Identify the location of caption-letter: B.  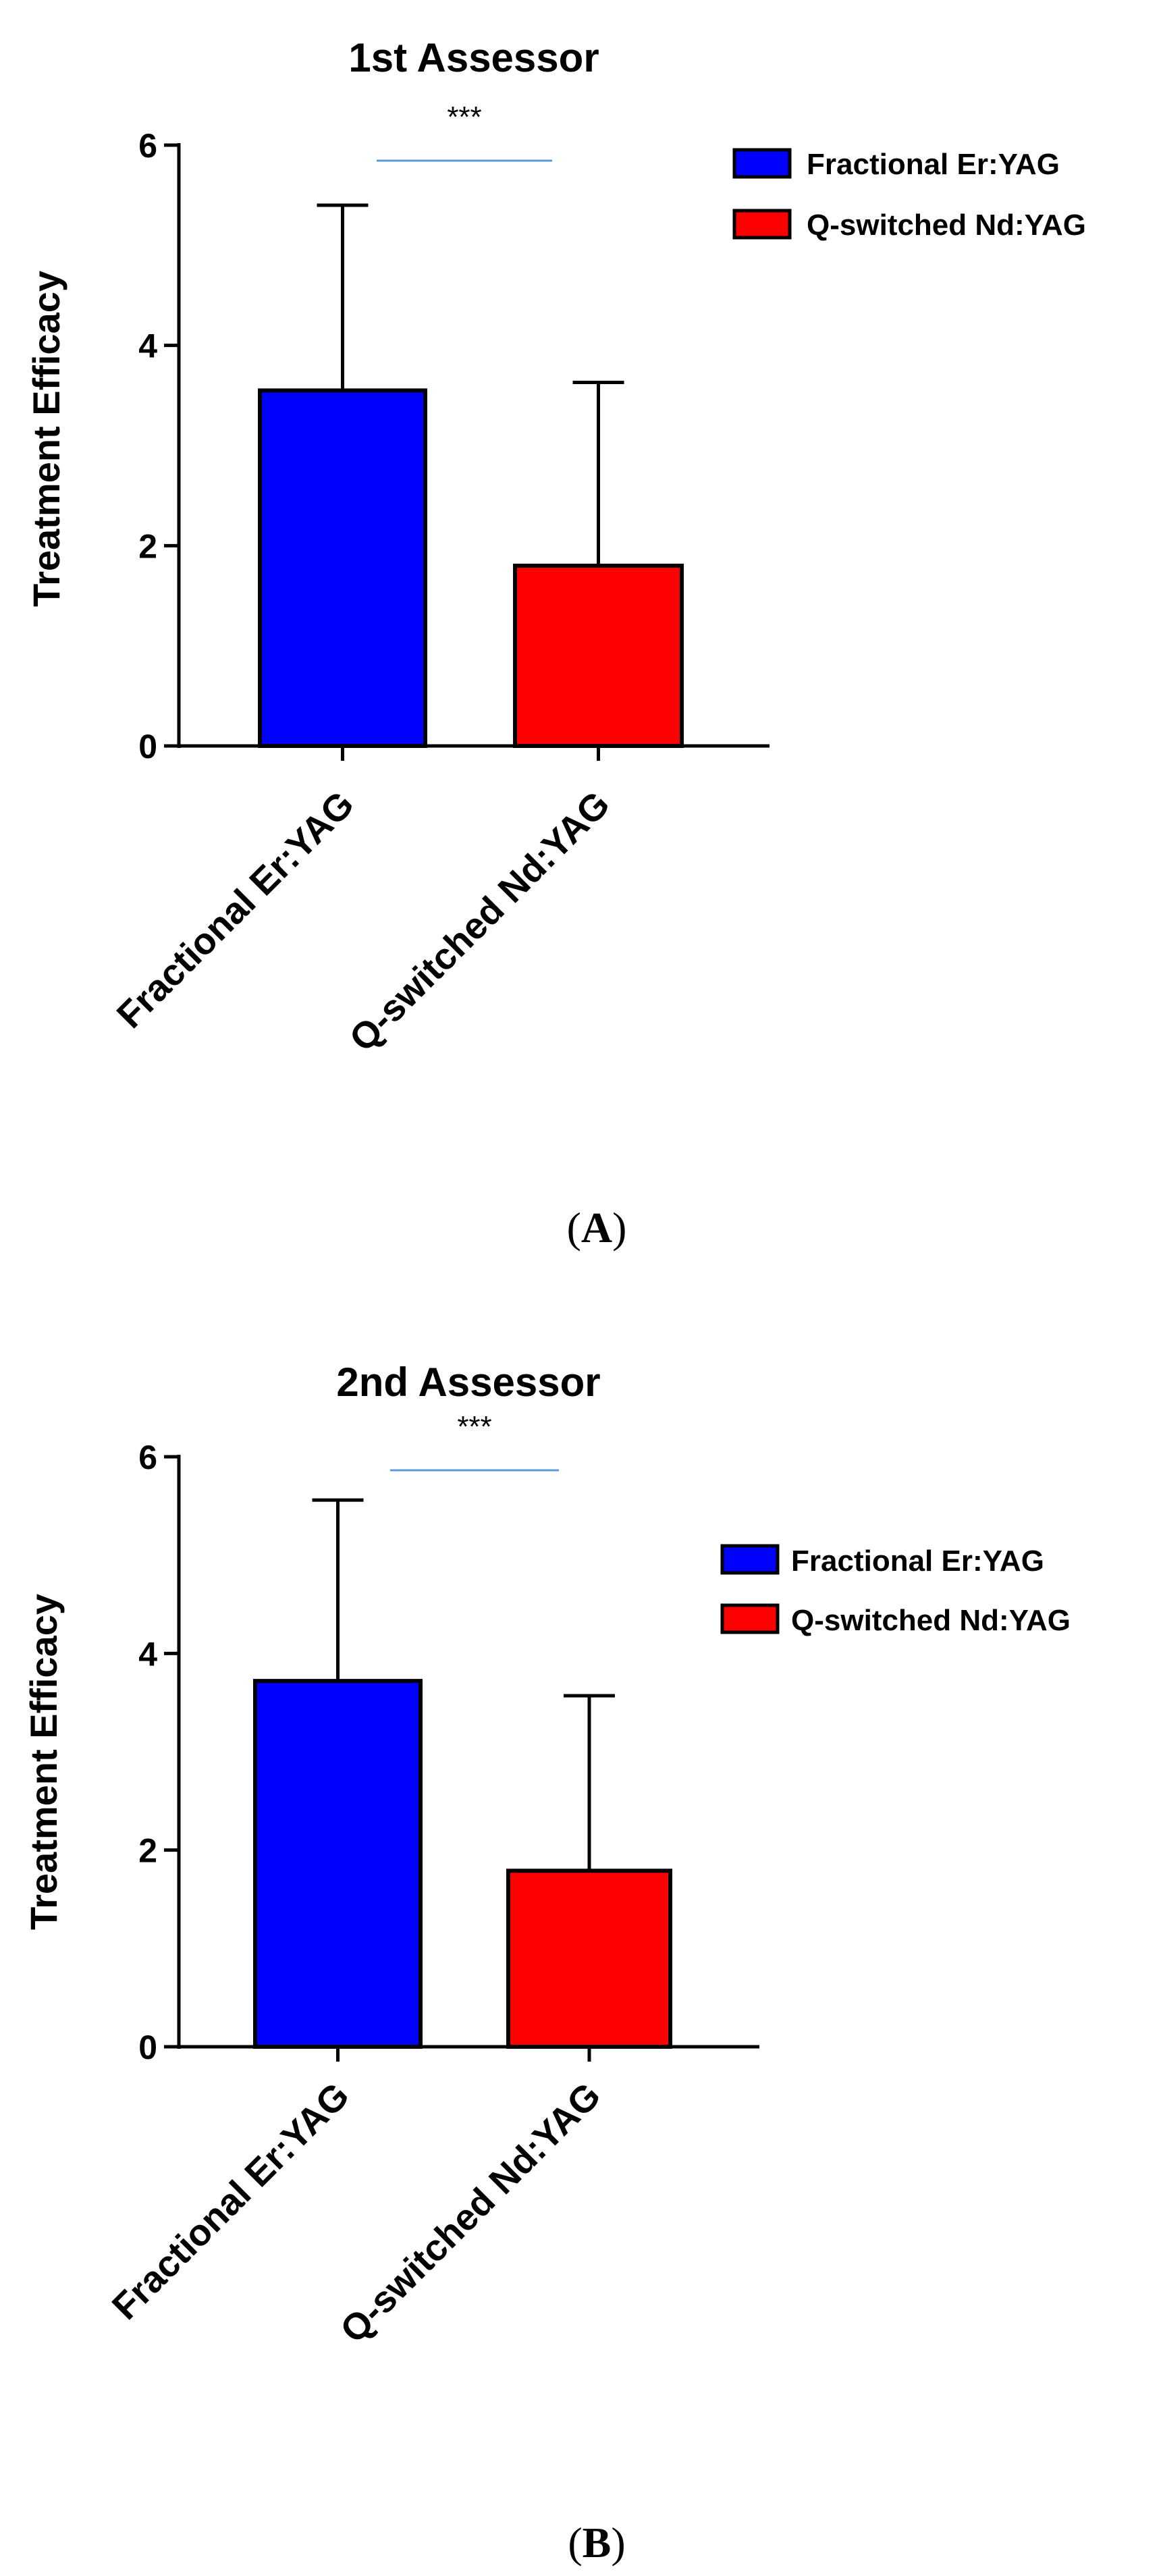
(597, 2543).